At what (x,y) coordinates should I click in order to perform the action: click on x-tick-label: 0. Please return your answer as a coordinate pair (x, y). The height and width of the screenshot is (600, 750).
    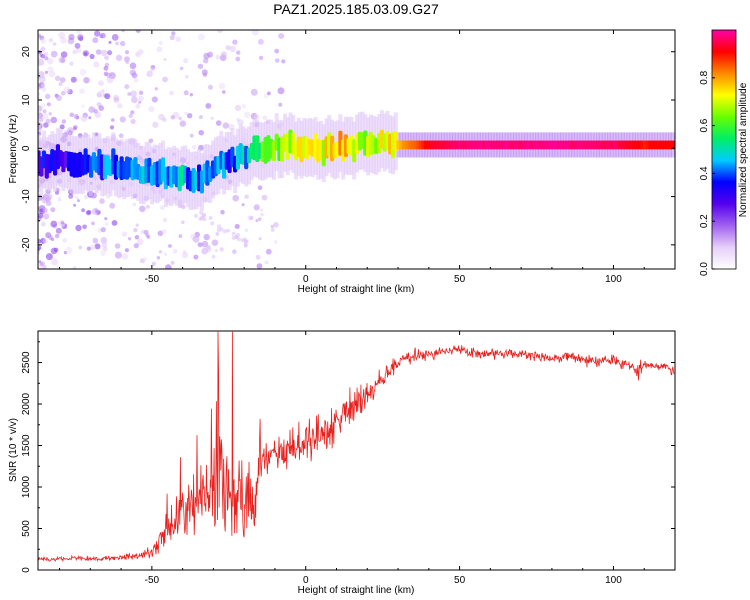
    Looking at the image, I should click on (306, 279).